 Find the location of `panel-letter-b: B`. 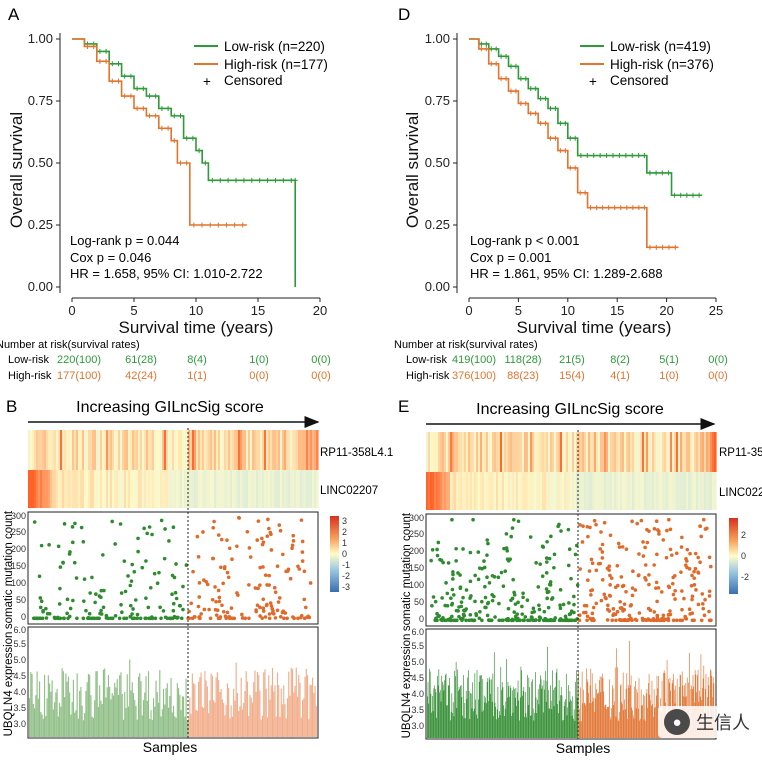

panel-letter-b: B is located at coordinates (11, 406).